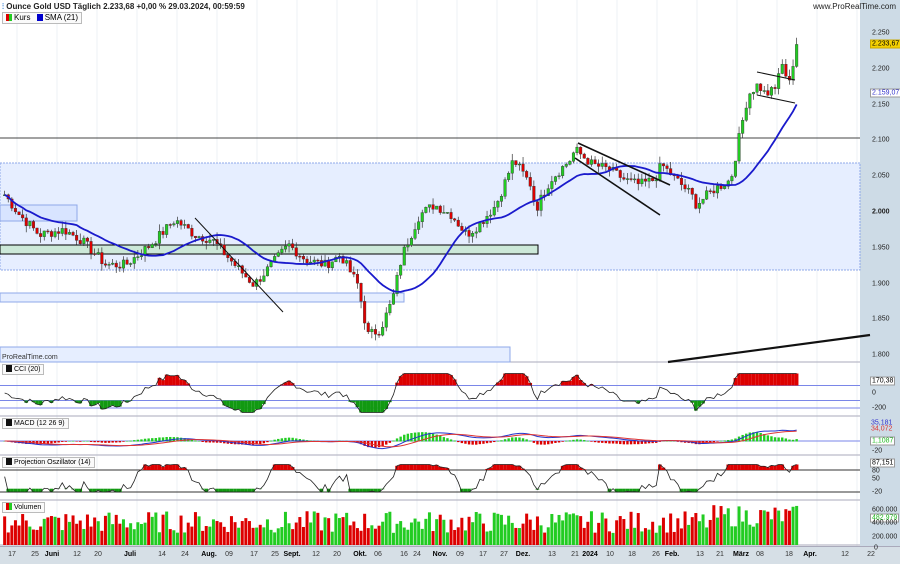 This screenshot has width=900, height=564. I want to click on time-tick: 25, so click(275, 554).